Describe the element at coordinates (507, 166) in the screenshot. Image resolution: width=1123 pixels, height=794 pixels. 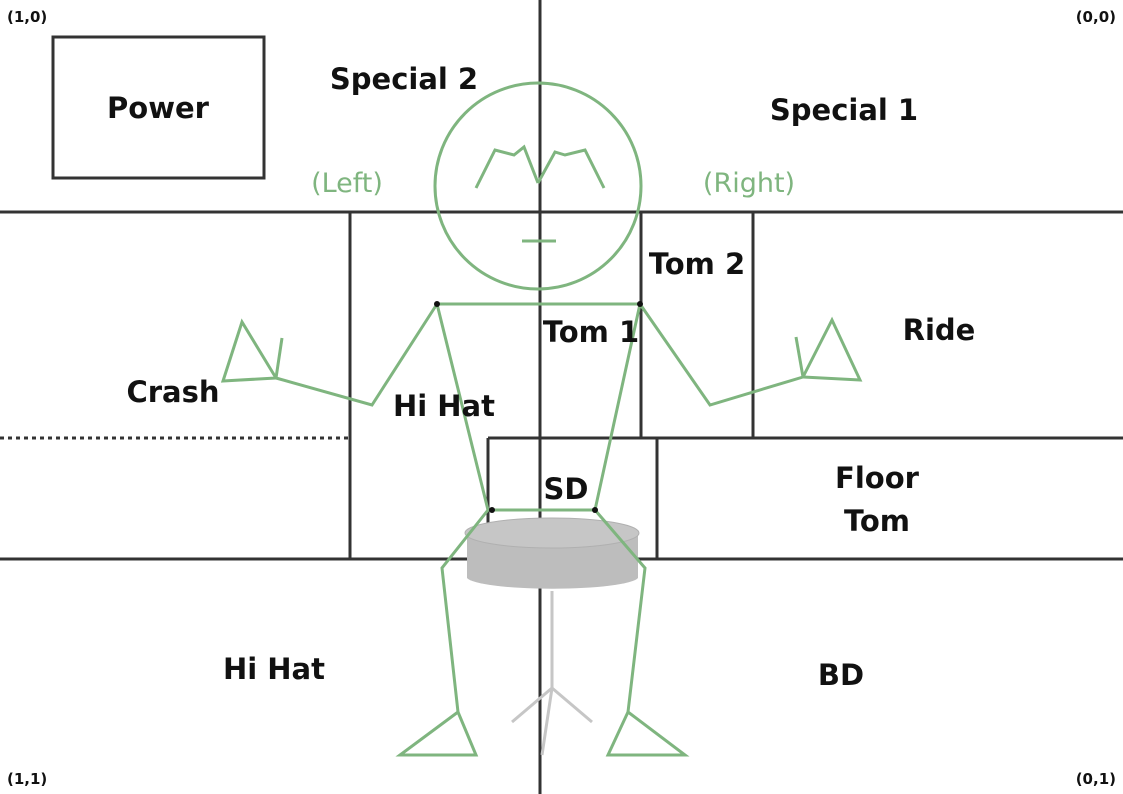
I see `left-eyebrow` at that location.